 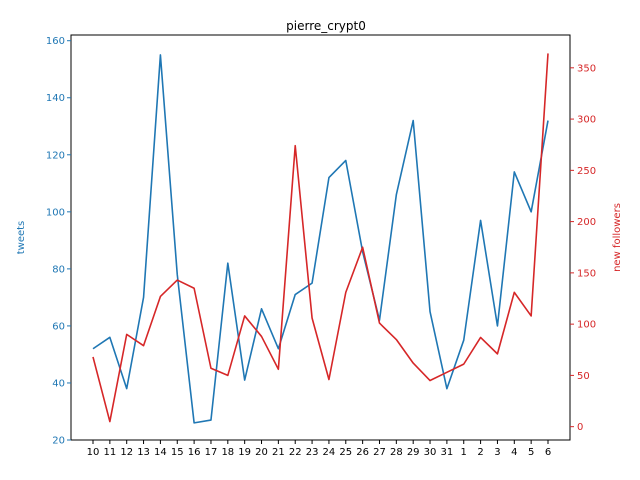 What do you see at coordinates (312, 452) in the screenshot?
I see `x-tick-label: 23` at bounding box center [312, 452].